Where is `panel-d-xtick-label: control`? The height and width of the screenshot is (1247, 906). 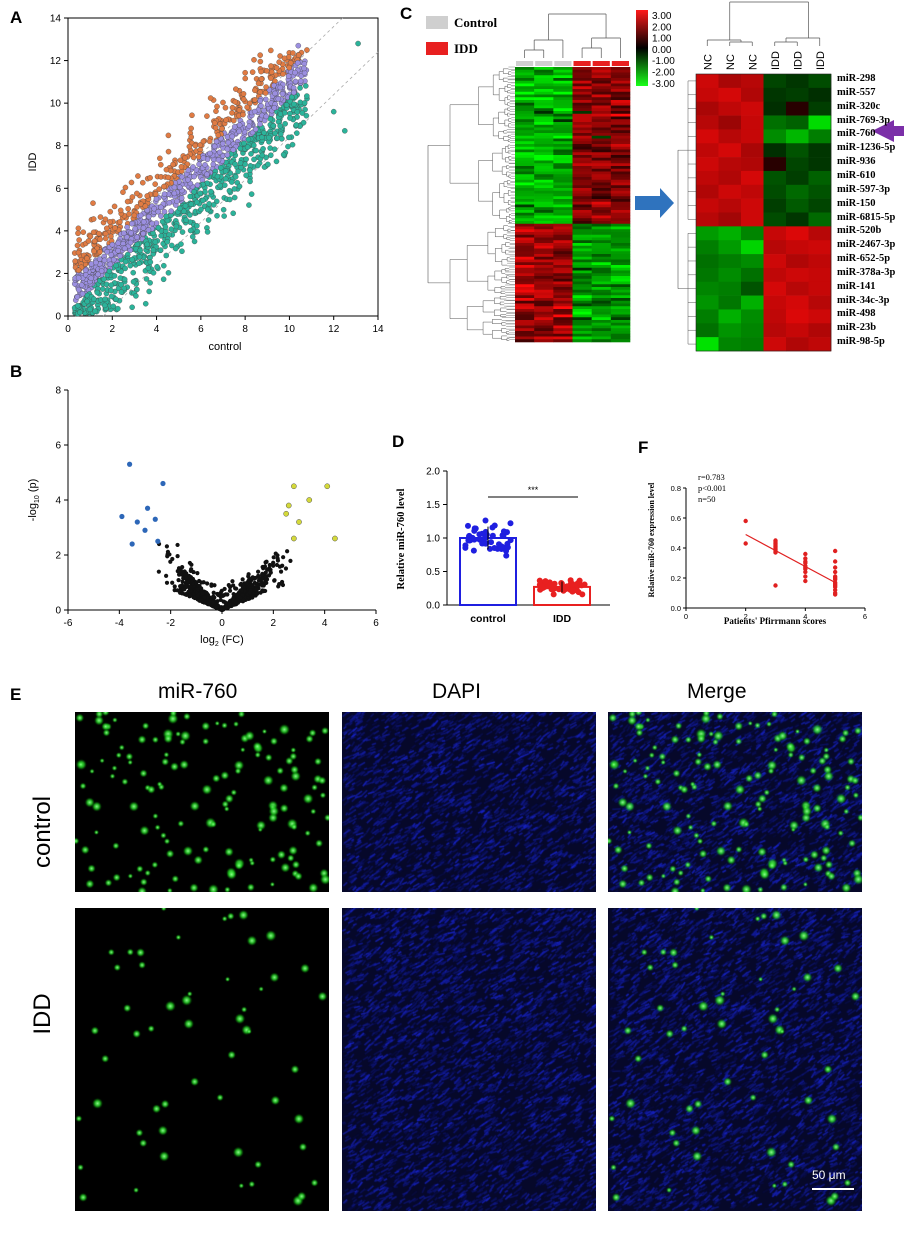 panel-d-xtick-label: control is located at coordinates (488, 619).